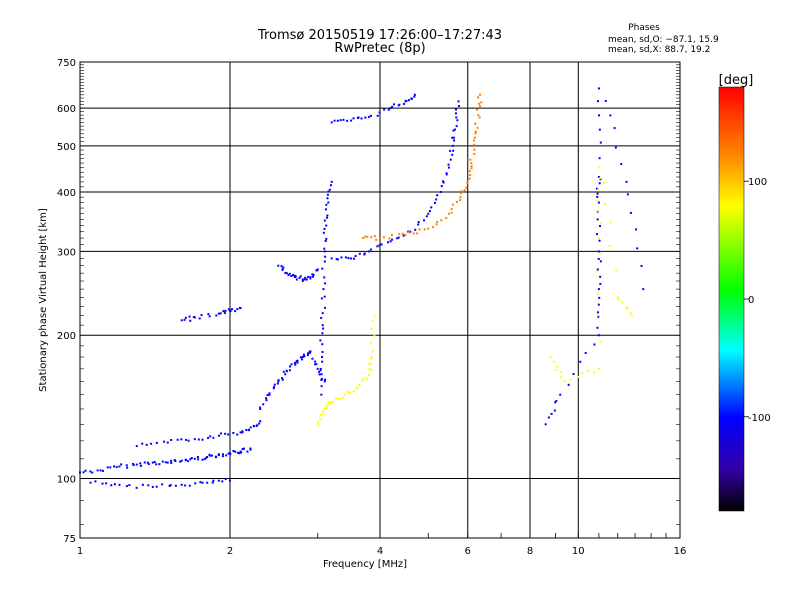 The width and height of the screenshot is (800, 604). I want to click on colorbar-label: [deg], so click(736, 80).